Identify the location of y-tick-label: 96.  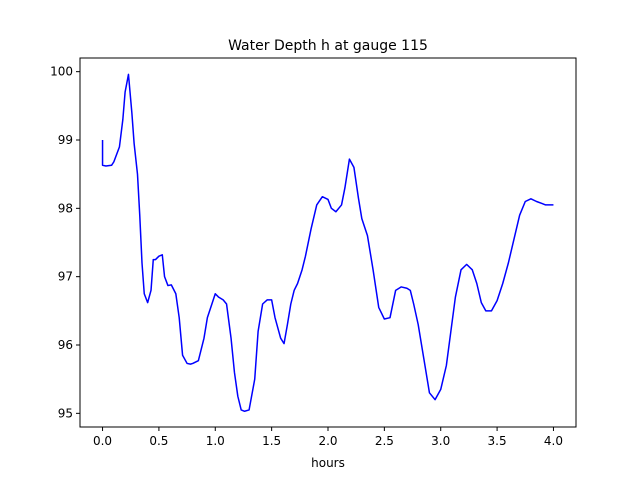
(65, 345).